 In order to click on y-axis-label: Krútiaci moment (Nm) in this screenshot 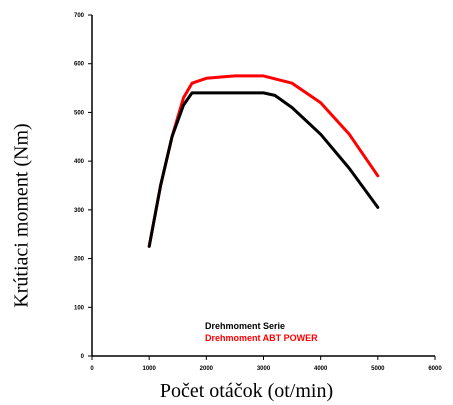, I will do `click(21, 215)`.